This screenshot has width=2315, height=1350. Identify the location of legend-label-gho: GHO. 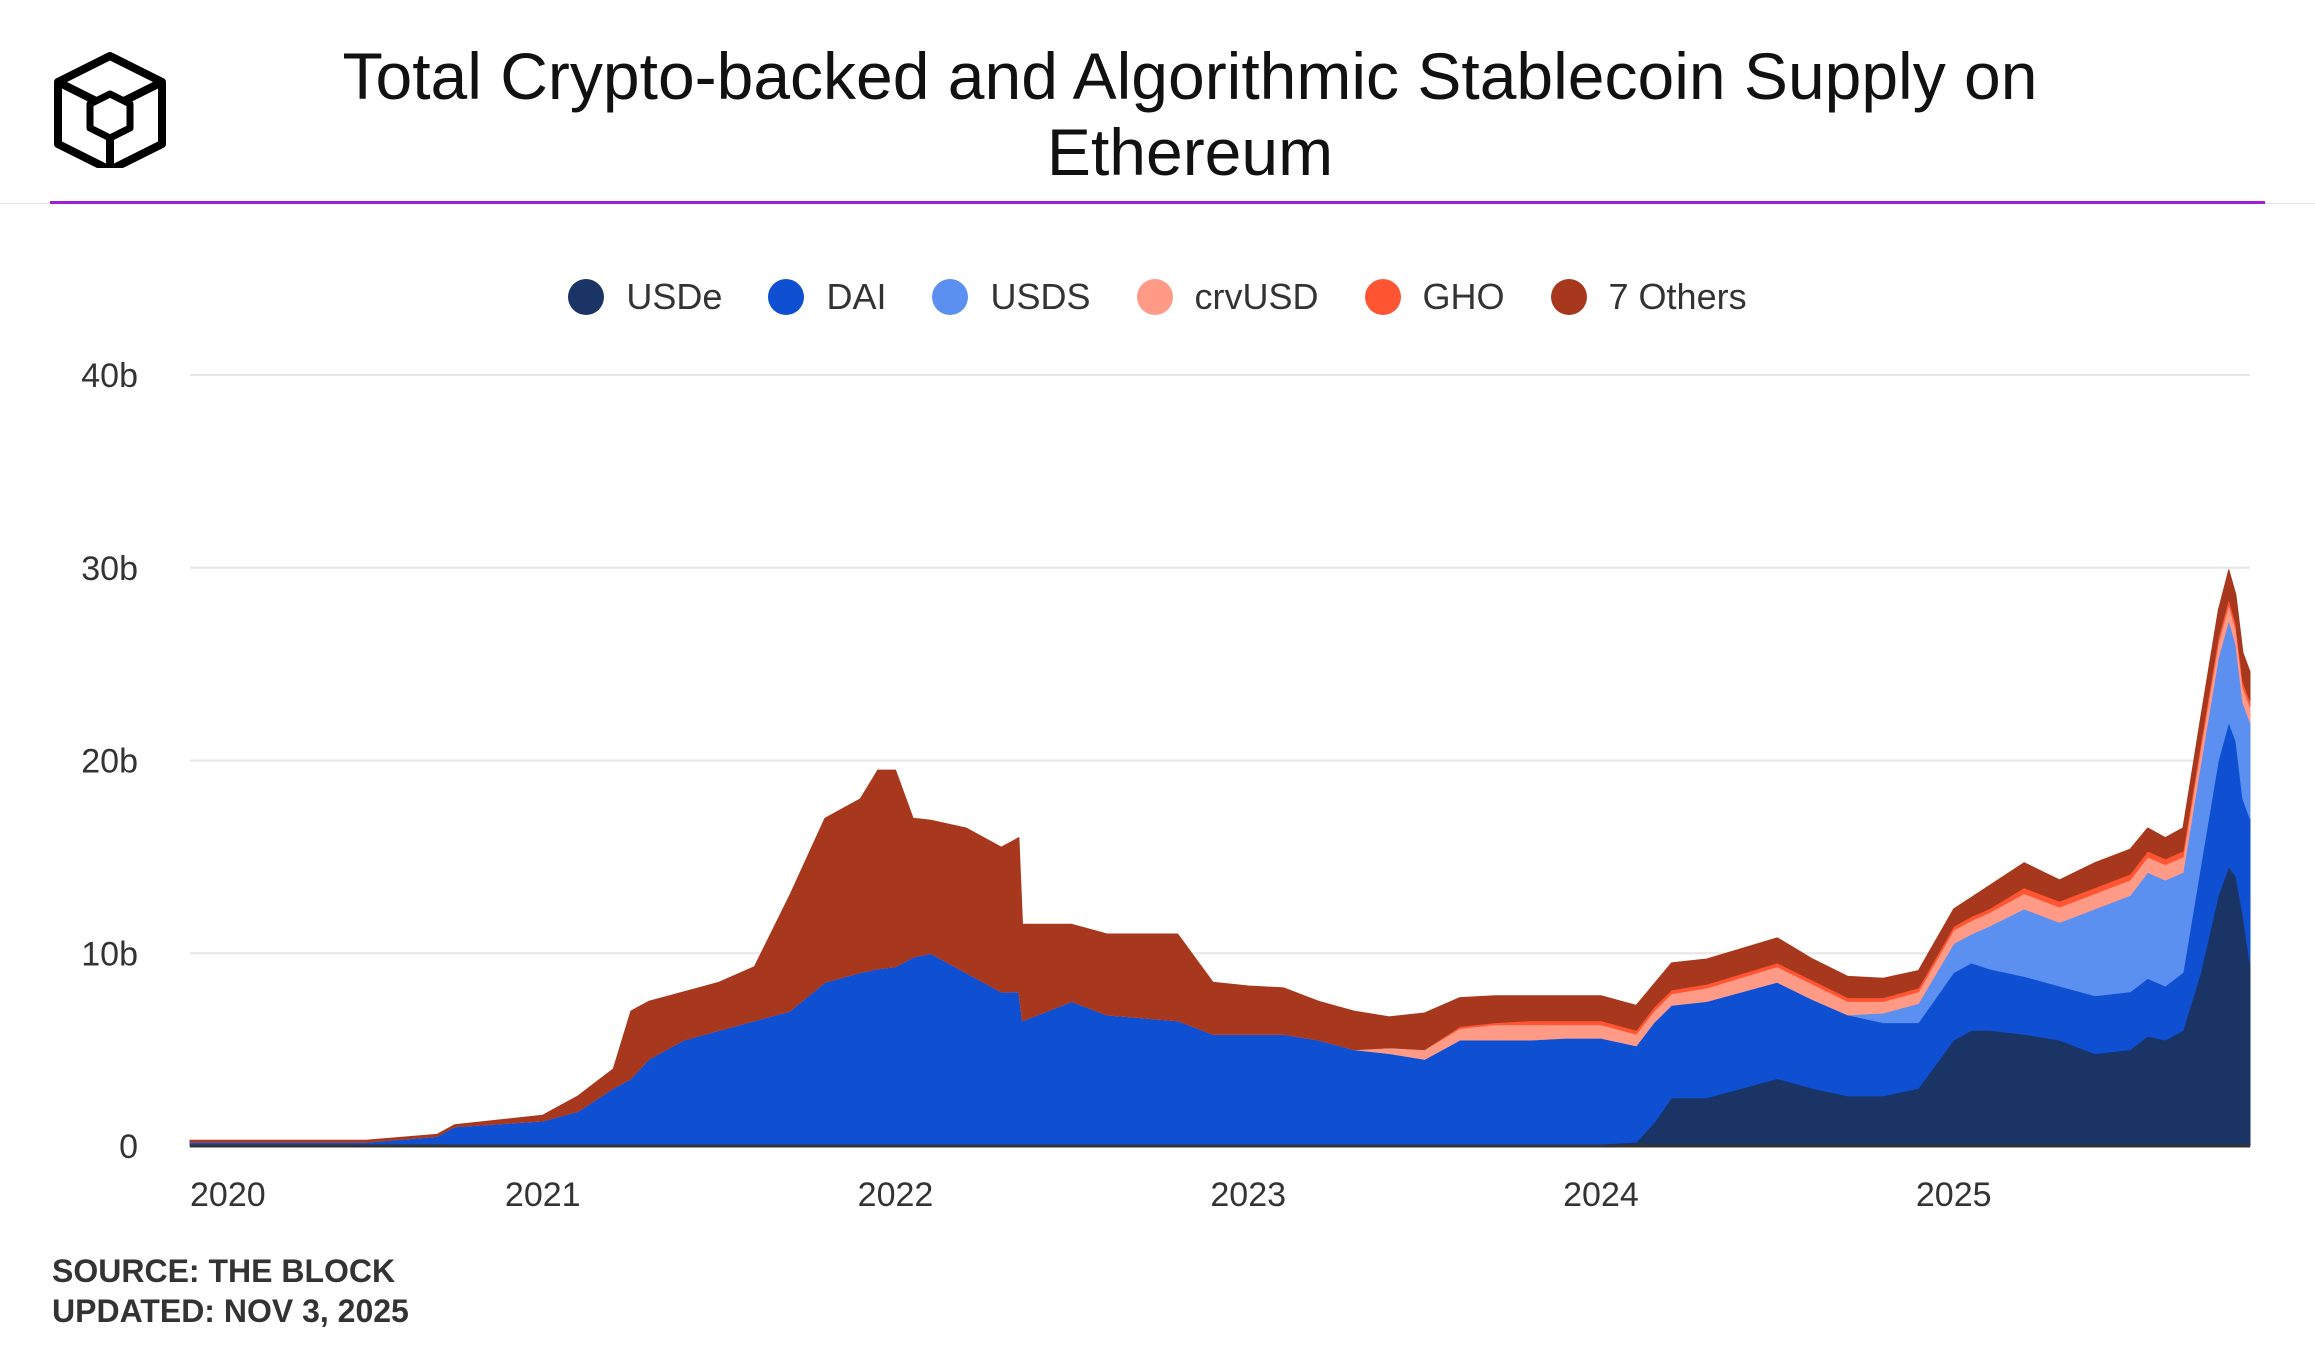
(1463, 296).